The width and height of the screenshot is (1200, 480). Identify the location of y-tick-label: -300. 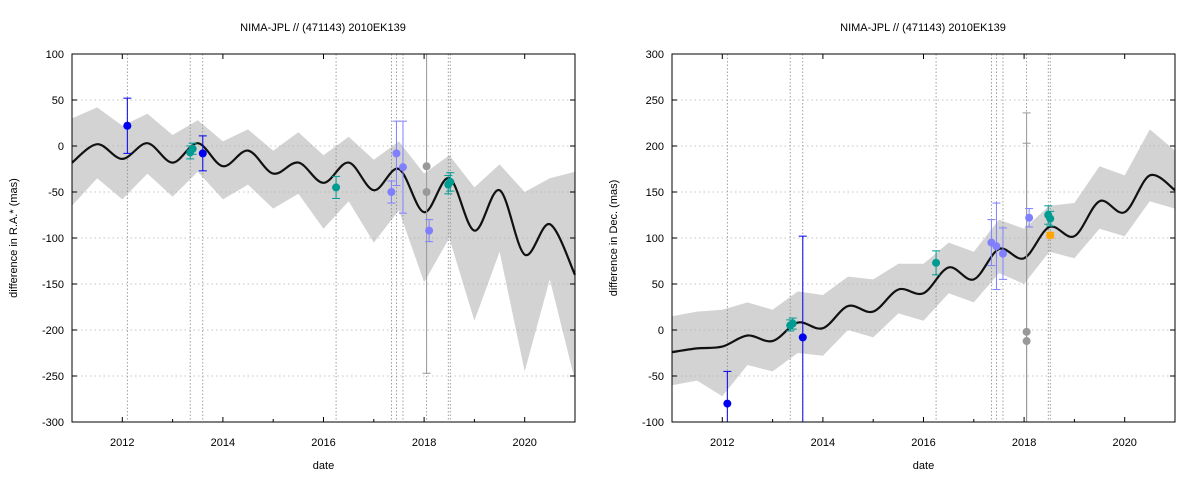
(53, 423).